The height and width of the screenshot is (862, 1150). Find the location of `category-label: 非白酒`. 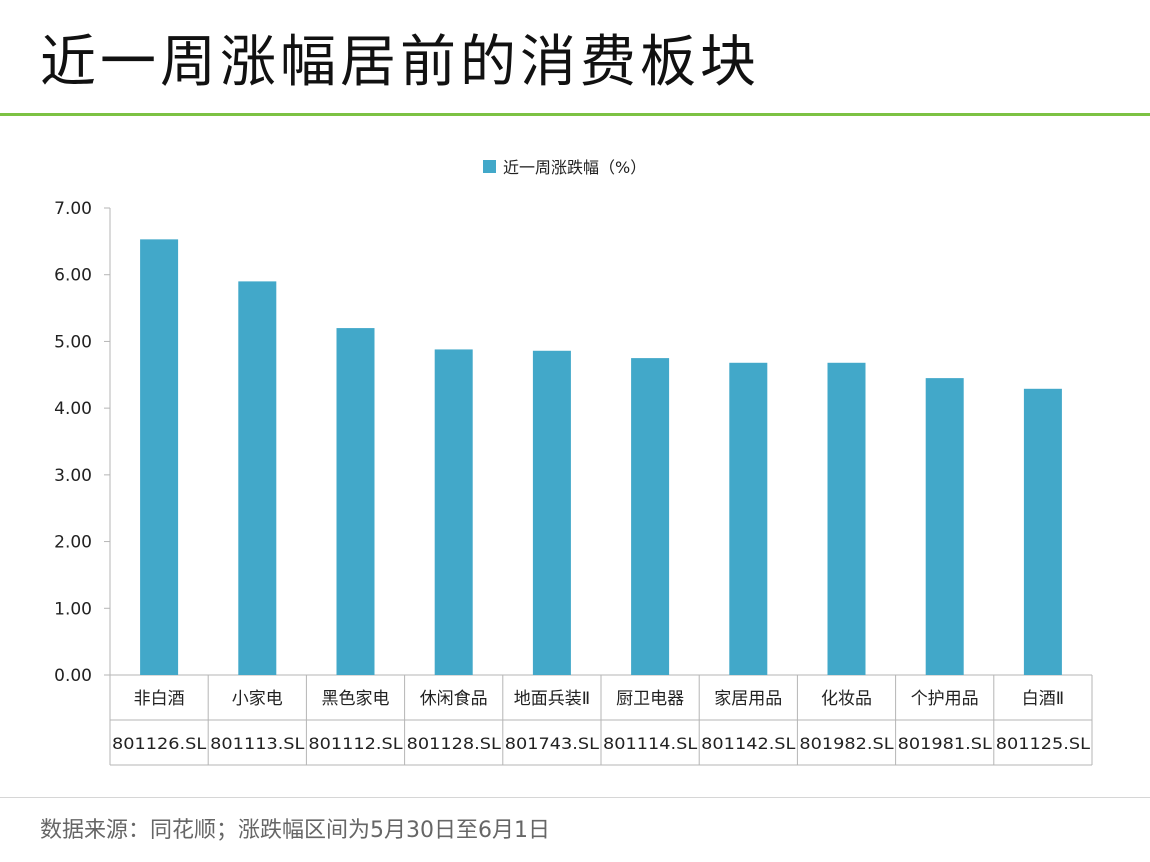

category-label: 非白酒 is located at coordinates (159, 699).